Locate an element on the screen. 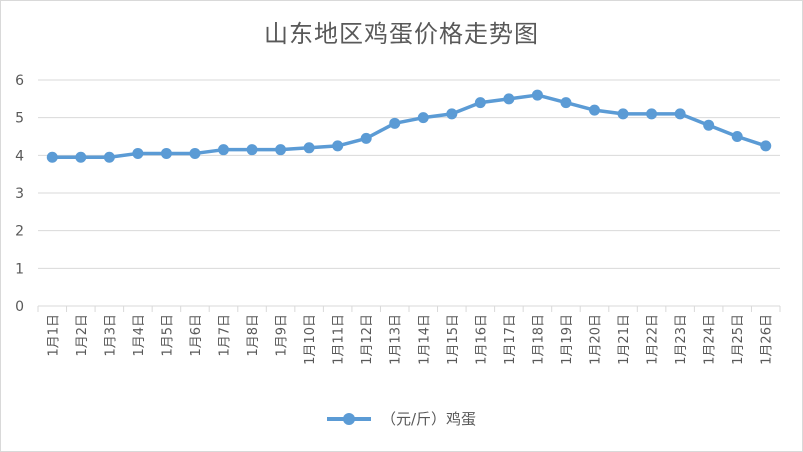 Image resolution: width=803 pixels, height=452 pixels. x-tick-label: 1月2日 is located at coordinates (82, 335).